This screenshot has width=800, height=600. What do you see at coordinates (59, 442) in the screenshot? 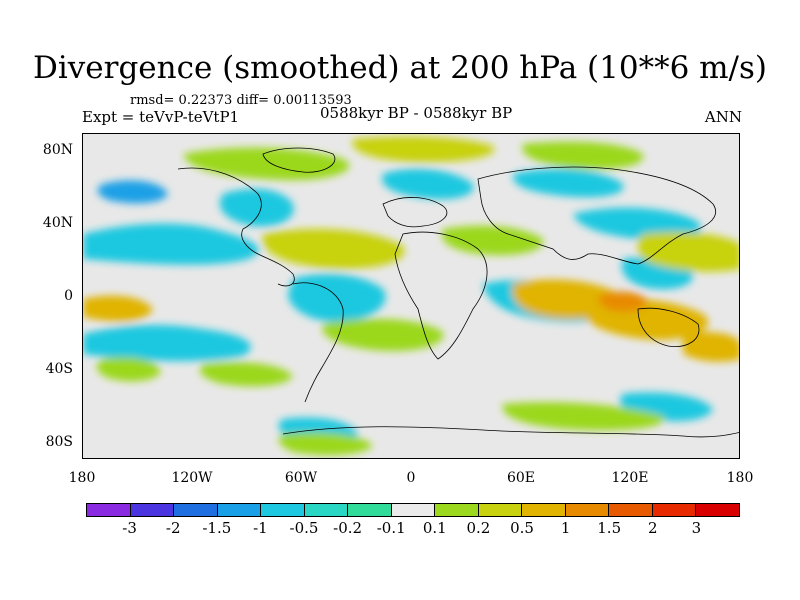
I see `lat-label-80s: 80S` at bounding box center [59, 442].